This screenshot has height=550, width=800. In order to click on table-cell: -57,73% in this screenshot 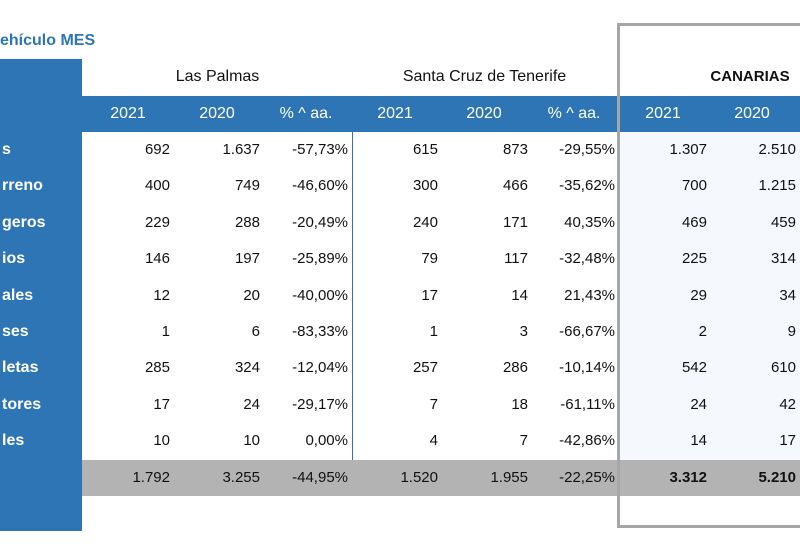, I will do `click(320, 149)`.